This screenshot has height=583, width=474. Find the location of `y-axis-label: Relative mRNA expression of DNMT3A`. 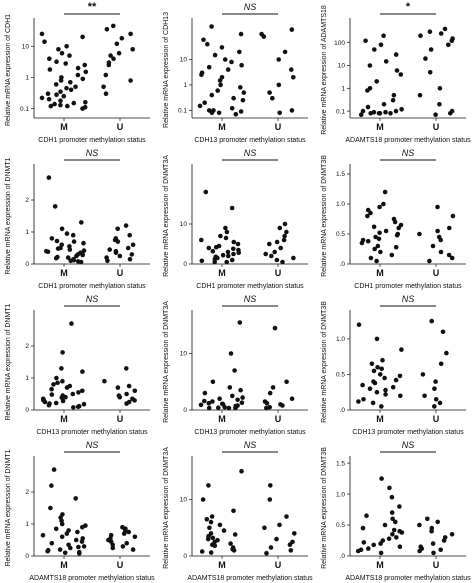

y-axis-label: Relative mRNA expression of DNMT3A is located at coordinates (166, 216).